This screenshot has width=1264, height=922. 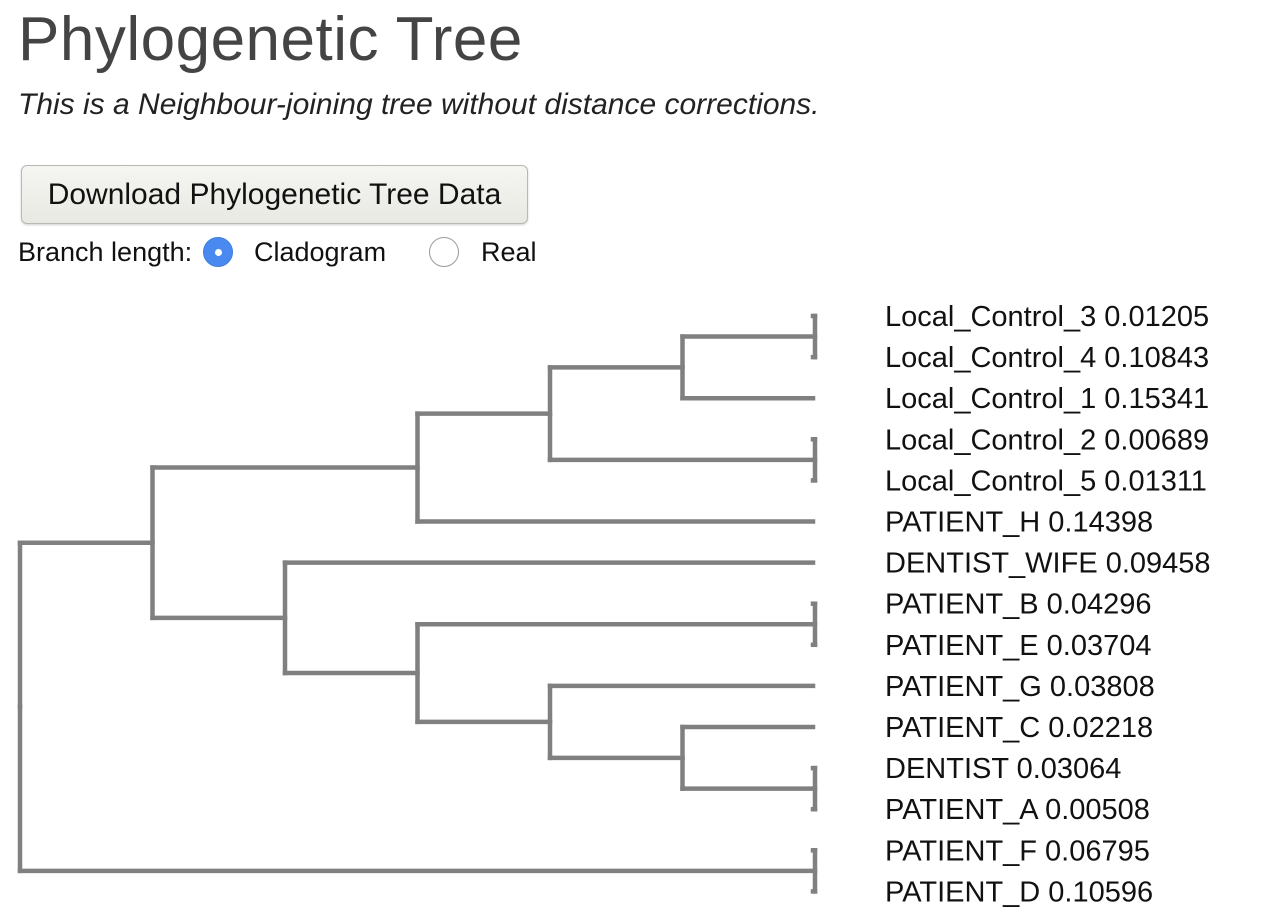 What do you see at coordinates (1048, 564) in the screenshot?
I see `leaf-label: DENTIST_WIFE 0.09458` at bounding box center [1048, 564].